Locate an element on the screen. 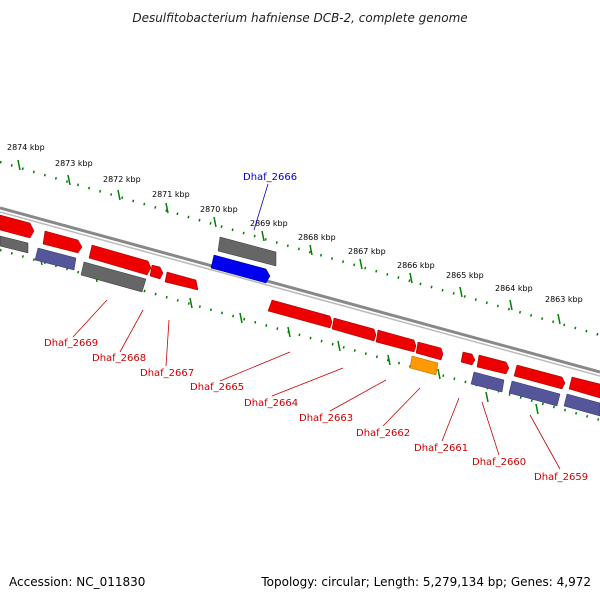  kbp-label: 2867 kbp is located at coordinates (367, 251).